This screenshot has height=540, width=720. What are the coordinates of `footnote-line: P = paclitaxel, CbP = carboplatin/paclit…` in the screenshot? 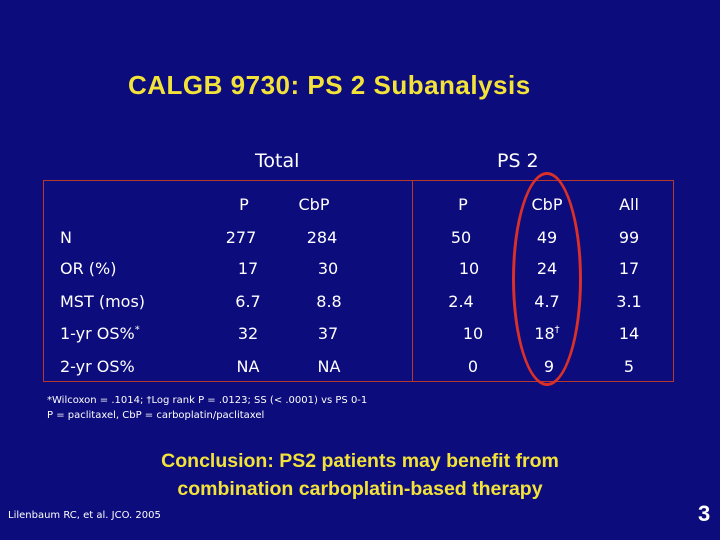 It's located at (156, 415).